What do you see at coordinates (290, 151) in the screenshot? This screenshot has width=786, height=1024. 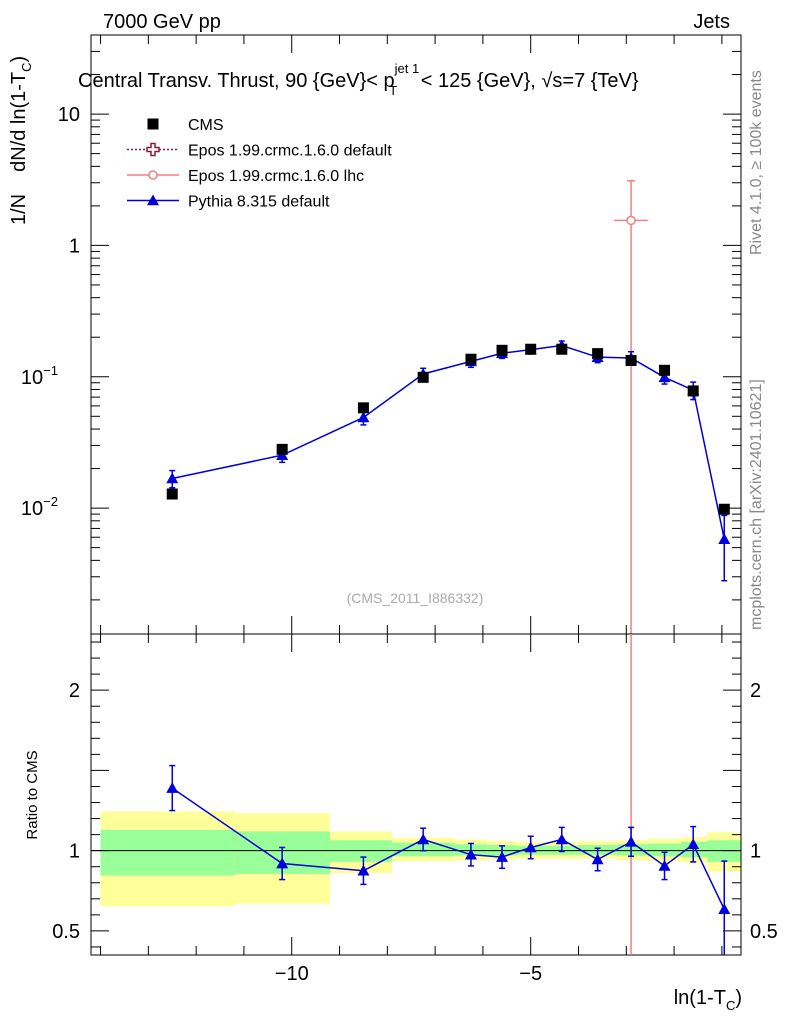 I see `legend-label-epos_default: Epos 1.99.crmc.1.6.0 default` at bounding box center [290, 151].